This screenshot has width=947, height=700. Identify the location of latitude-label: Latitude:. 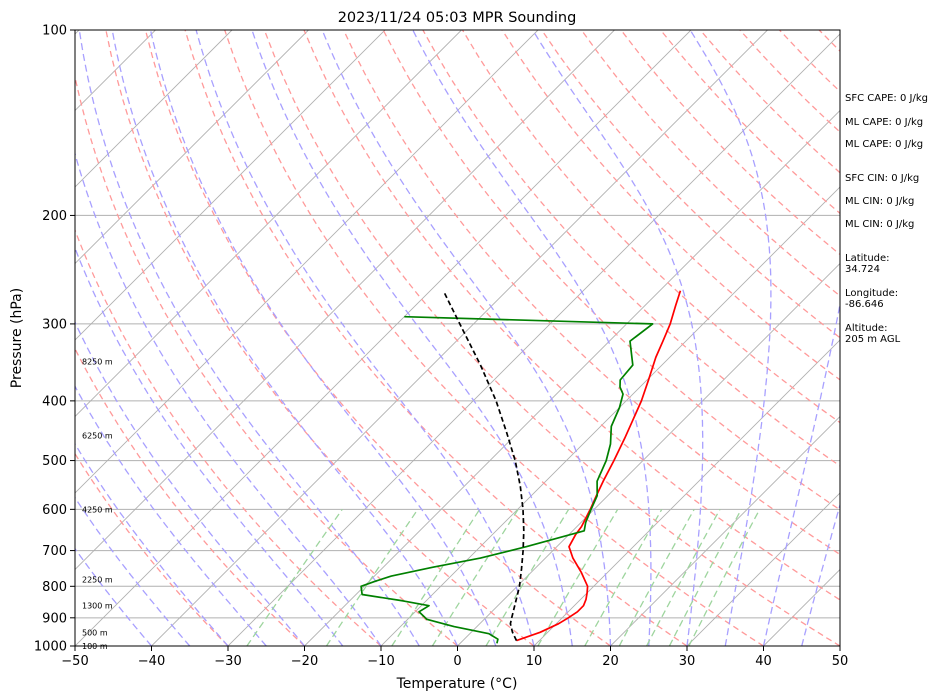
(867, 258).